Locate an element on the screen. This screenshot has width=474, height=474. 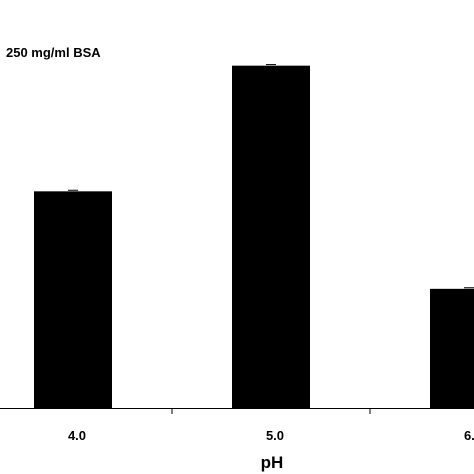
chart-annotation: 250 mg/ml BSA is located at coordinates (53, 52).